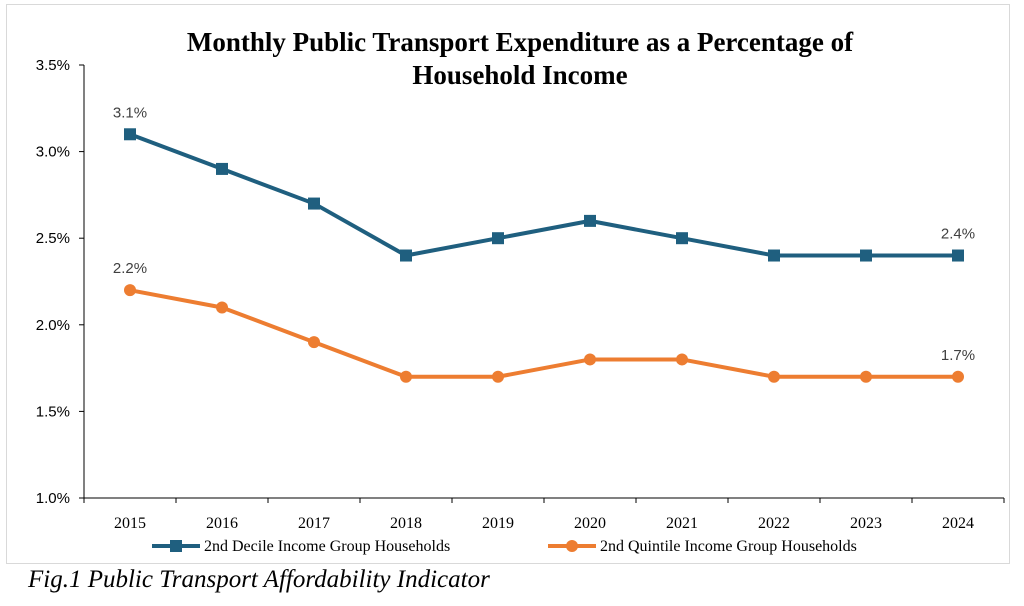 This screenshot has height=606, width=1024. What do you see at coordinates (958, 355) in the screenshot?
I see `data-label: 1.7%` at bounding box center [958, 355].